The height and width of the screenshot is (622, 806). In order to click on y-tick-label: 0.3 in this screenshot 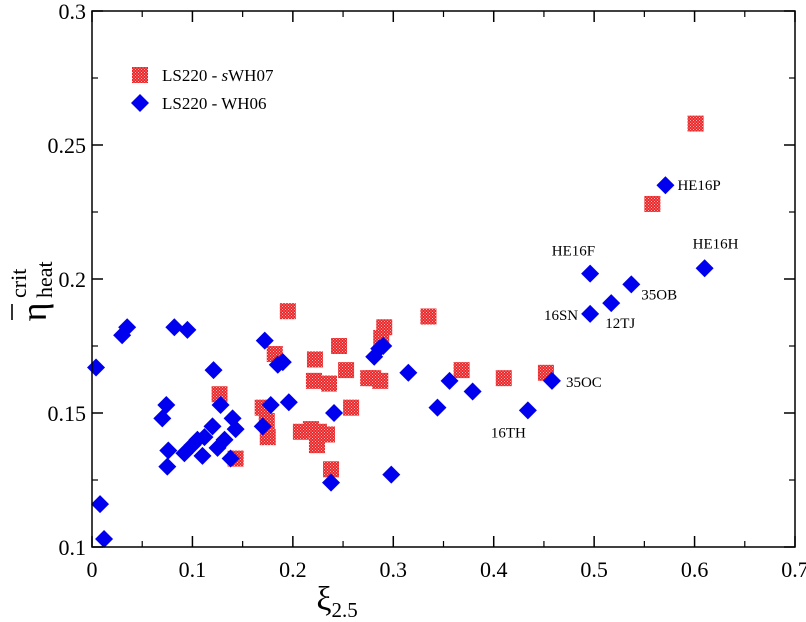, I will do `click(73, 12)`.